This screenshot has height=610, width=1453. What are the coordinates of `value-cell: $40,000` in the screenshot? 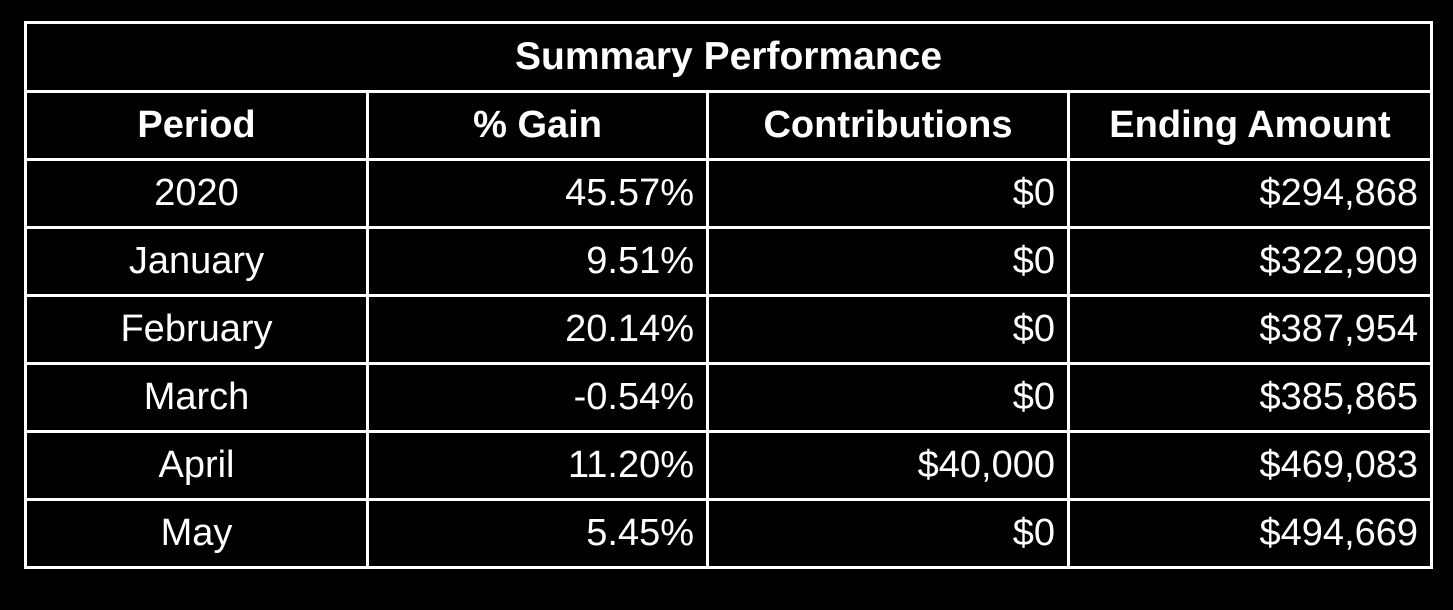 It's located at (888, 465).